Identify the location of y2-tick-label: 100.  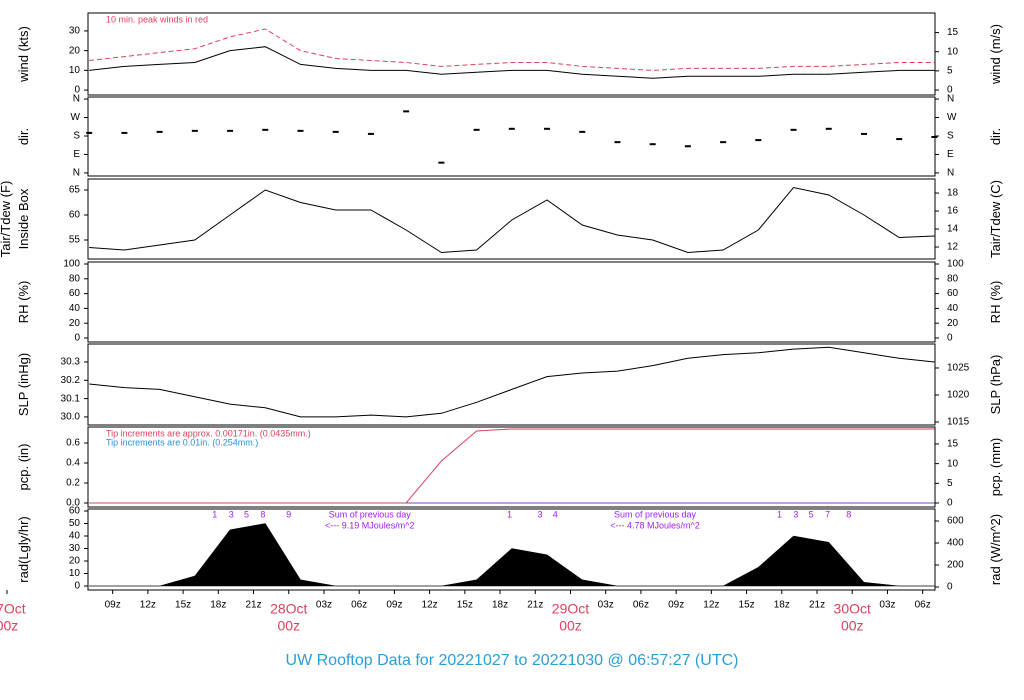
(955, 264).